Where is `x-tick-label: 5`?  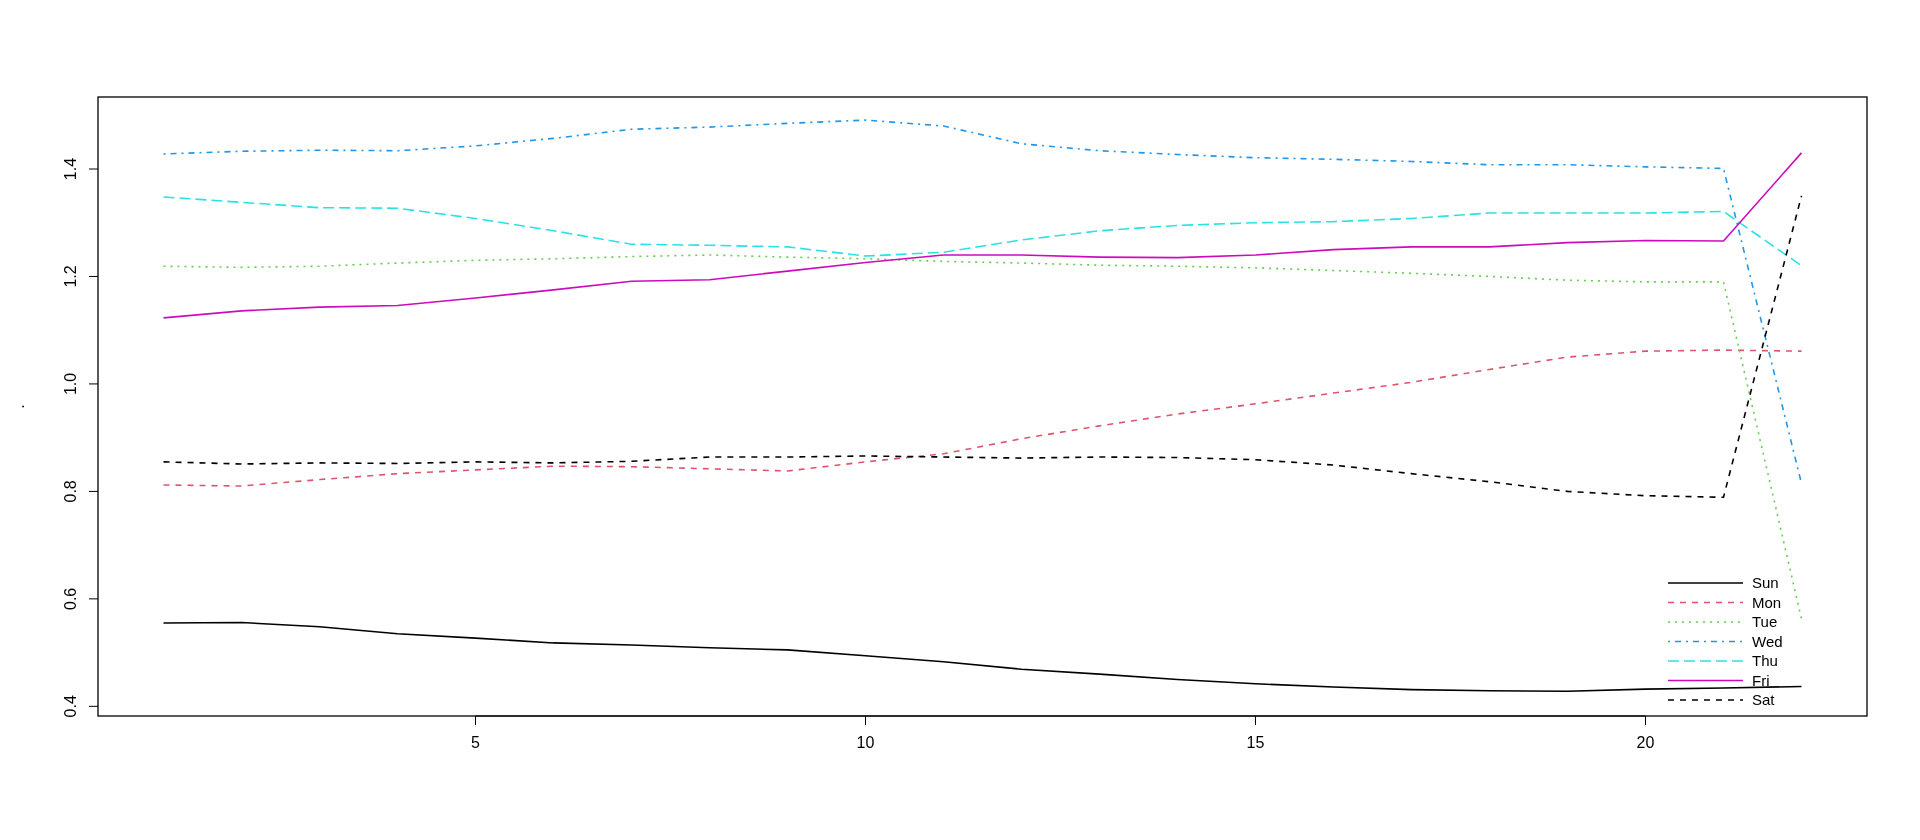 x-tick-label: 5 is located at coordinates (476, 742).